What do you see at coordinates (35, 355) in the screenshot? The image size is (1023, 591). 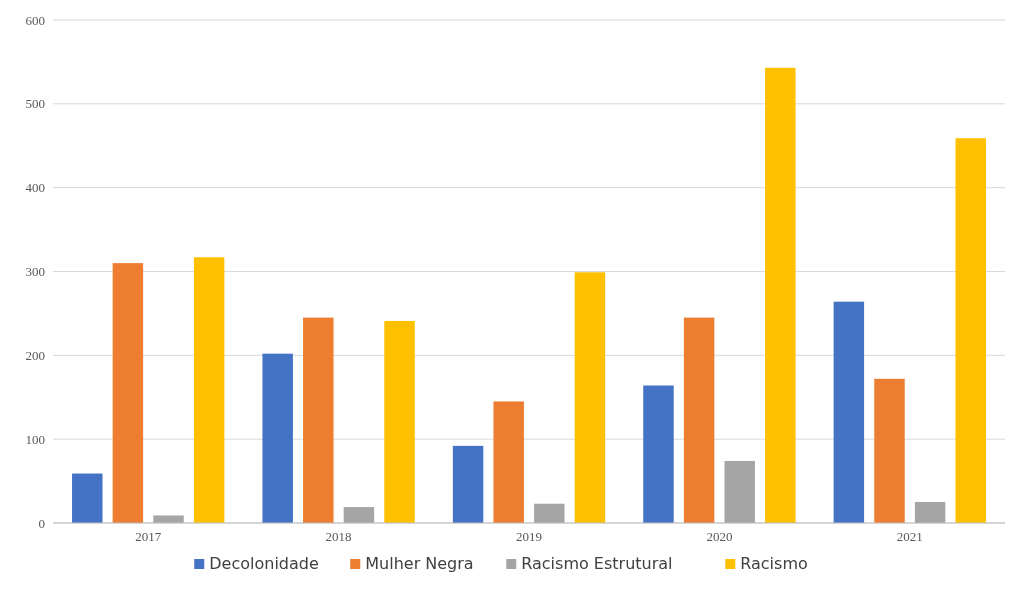 I see `y-tick-label: 200` at bounding box center [35, 355].